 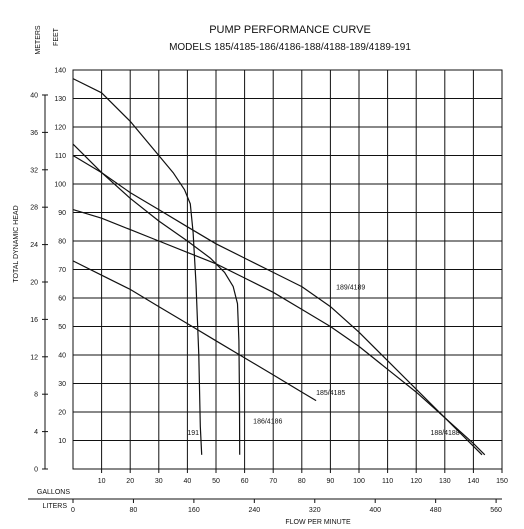 What do you see at coordinates (416, 481) in the screenshot?
I see `x-tick-label-gallons: 120` at bounding box center [416, 481].